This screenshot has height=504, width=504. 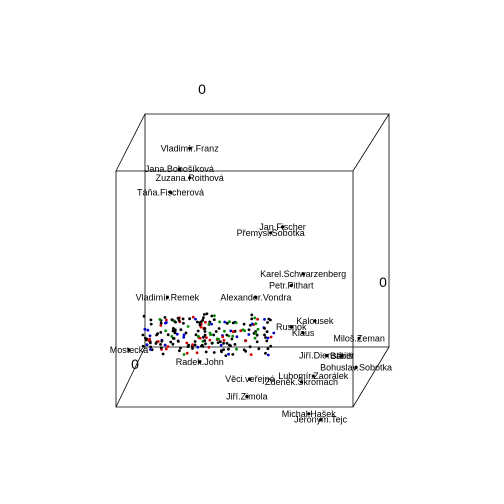 I want to click on point-label: Zdeněk.Škromach, so click(x=301, y=382).